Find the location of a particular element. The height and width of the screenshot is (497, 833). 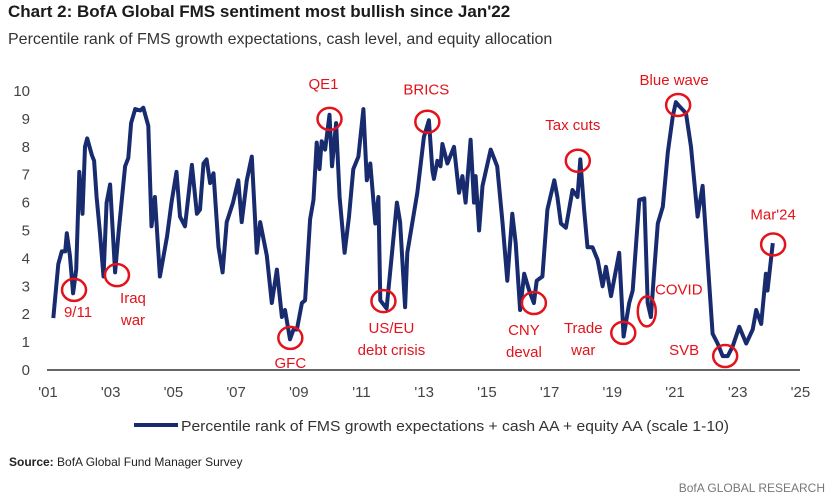

annotation: BRICS is located at coordinates (426, 108).